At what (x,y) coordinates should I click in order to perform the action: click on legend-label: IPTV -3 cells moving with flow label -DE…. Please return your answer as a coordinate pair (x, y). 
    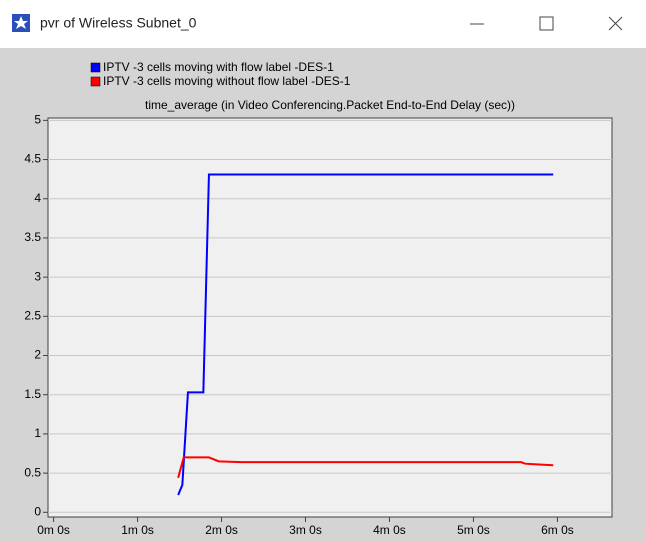
    Looking at the image, I should click on (218, 67).